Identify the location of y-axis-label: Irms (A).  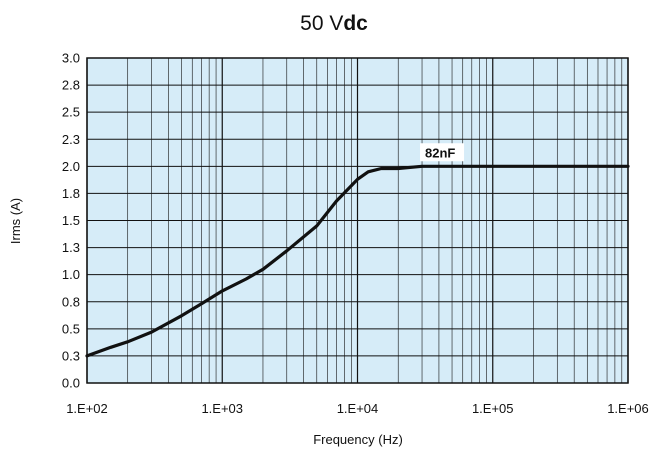
(15, 221).